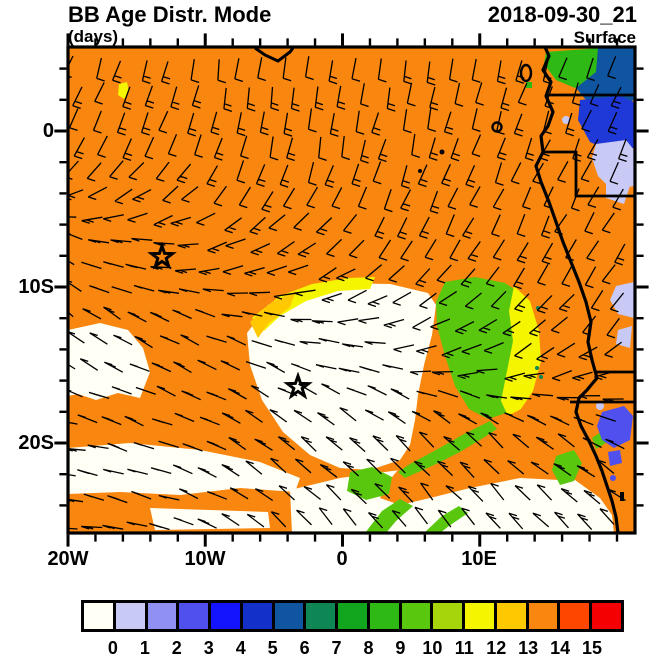  What do you see at coordinates (176, 648) in the screenshot?
I see `colorbar-tick-label: 2` at bounding box center [176, 648].